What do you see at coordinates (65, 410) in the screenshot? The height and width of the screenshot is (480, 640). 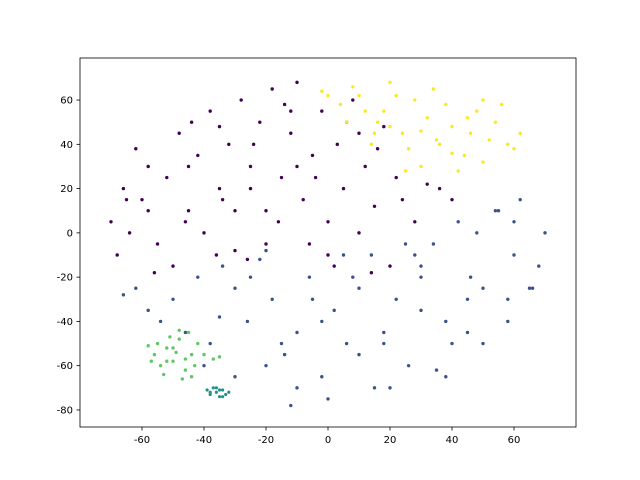 I see `y-tick-label: -80` at bounding box center [65, 410].